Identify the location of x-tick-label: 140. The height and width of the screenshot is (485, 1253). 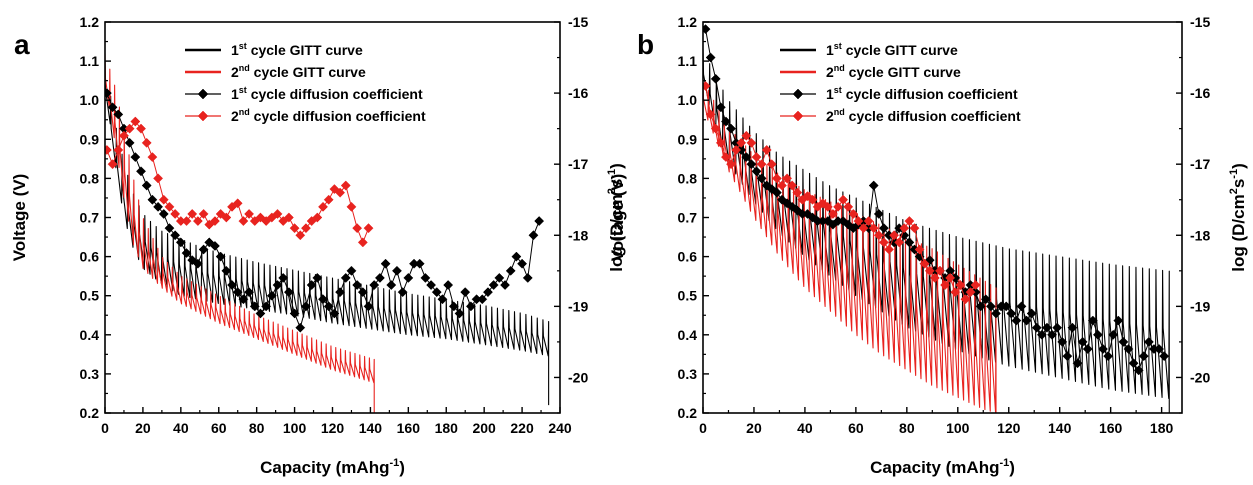
(371, 428).